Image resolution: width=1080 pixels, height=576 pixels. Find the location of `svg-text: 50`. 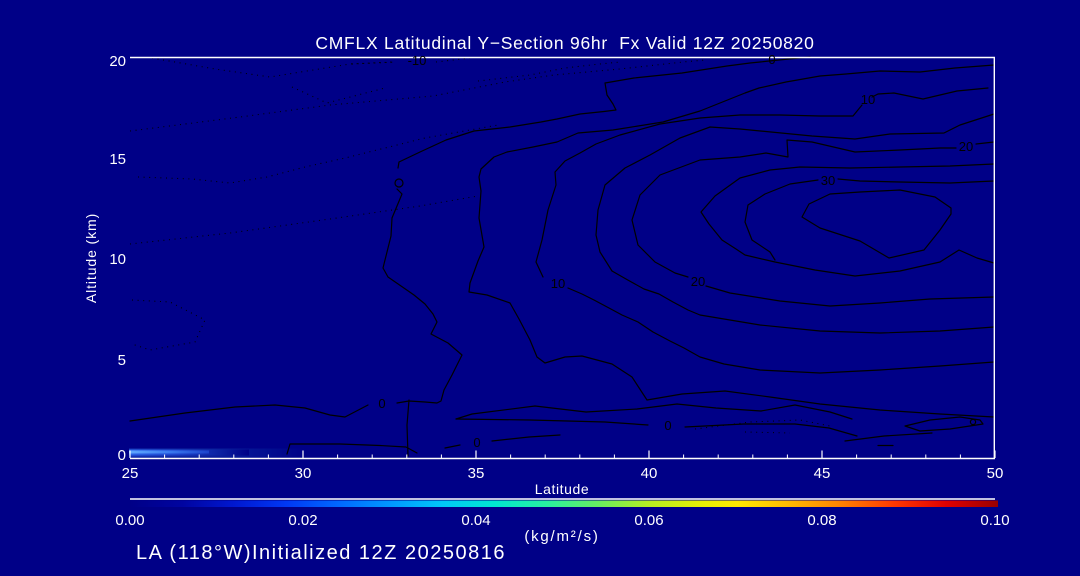

svg-text: 50 is located at coordinates (995, 473).